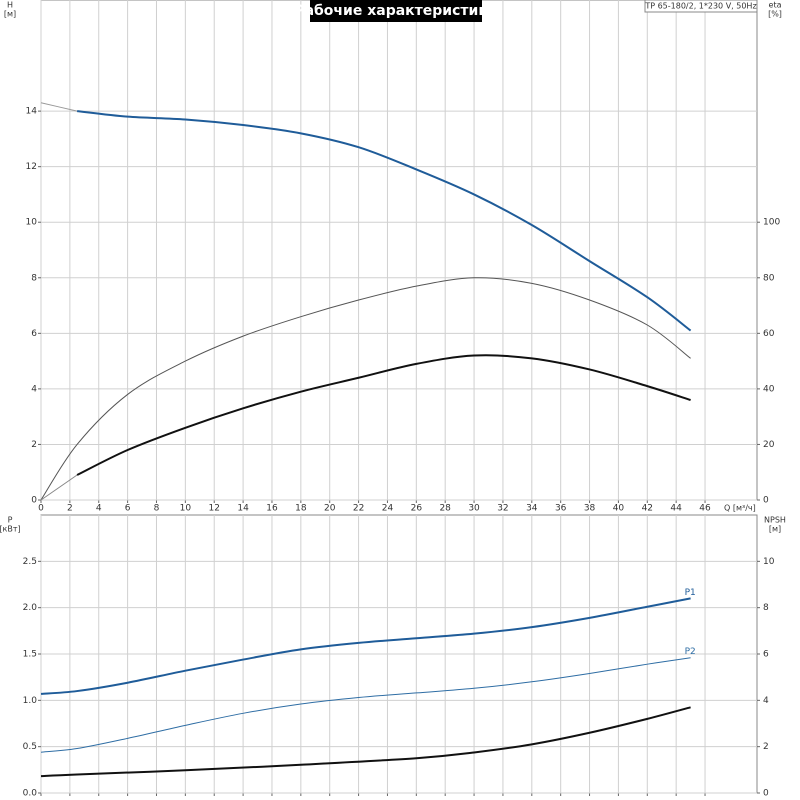  Describe the element at coordinates (775, 529) in the screenshot. I see `y2-axis-unit: [м]` at that location.